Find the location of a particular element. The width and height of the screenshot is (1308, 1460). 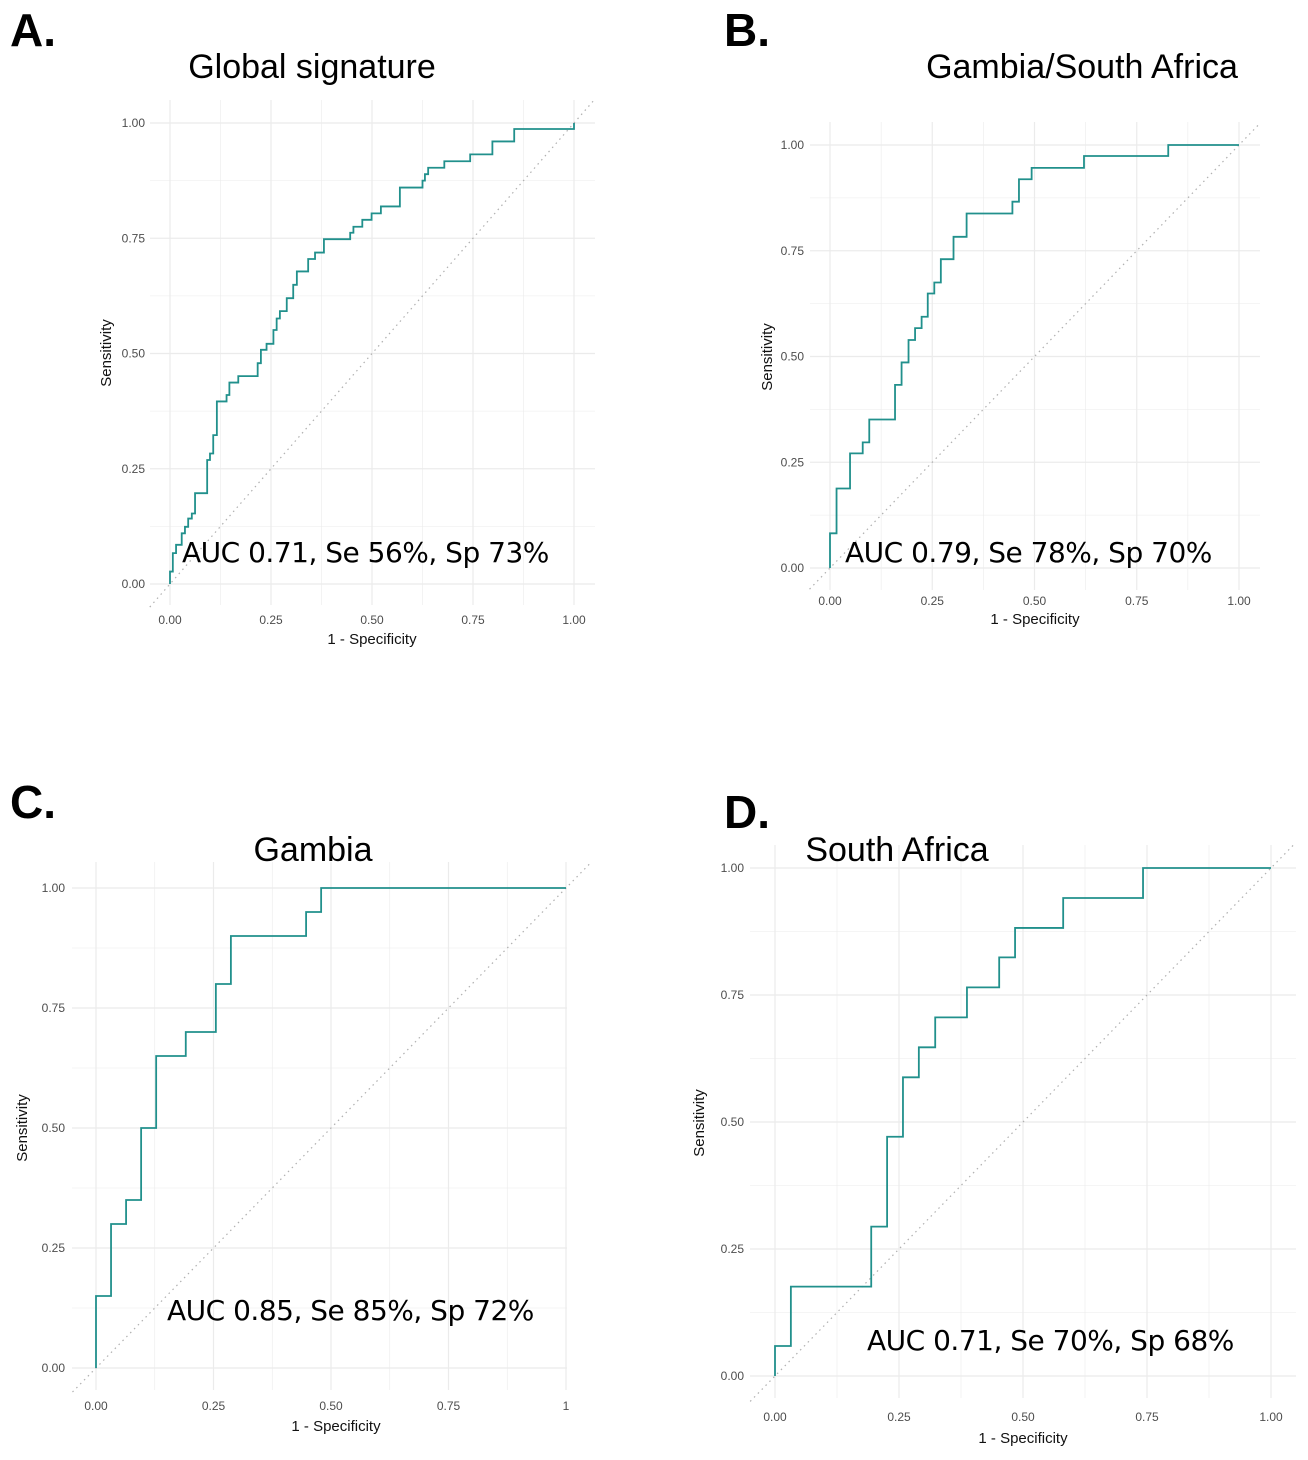

auc-annotation: AUC 0.71, Se 56%, Sp 73% is located at coordinates (365, 552).